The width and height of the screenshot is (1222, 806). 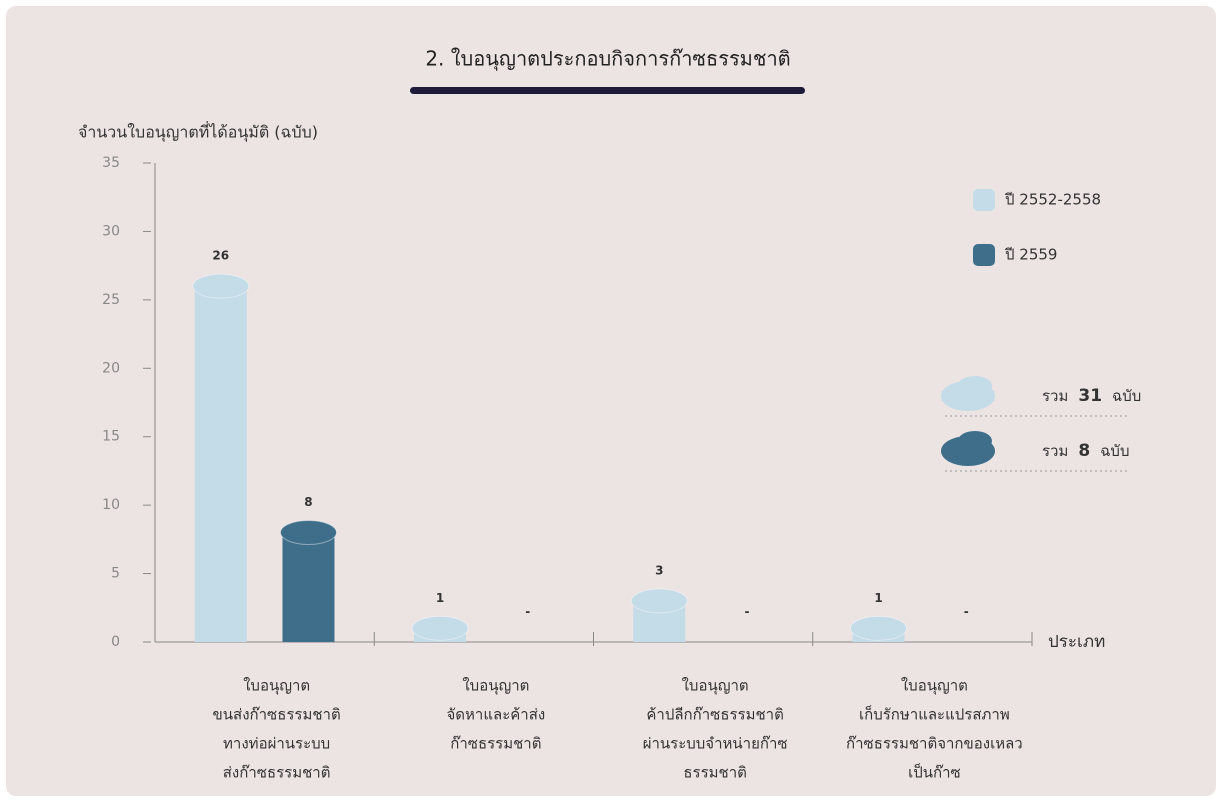 What do you see at coordinates (715, 744) in the screenshot?
I see `x-tick-label: ผ่านระบบจำหน่ายก๊าซ` at bounding box center [715, 744].